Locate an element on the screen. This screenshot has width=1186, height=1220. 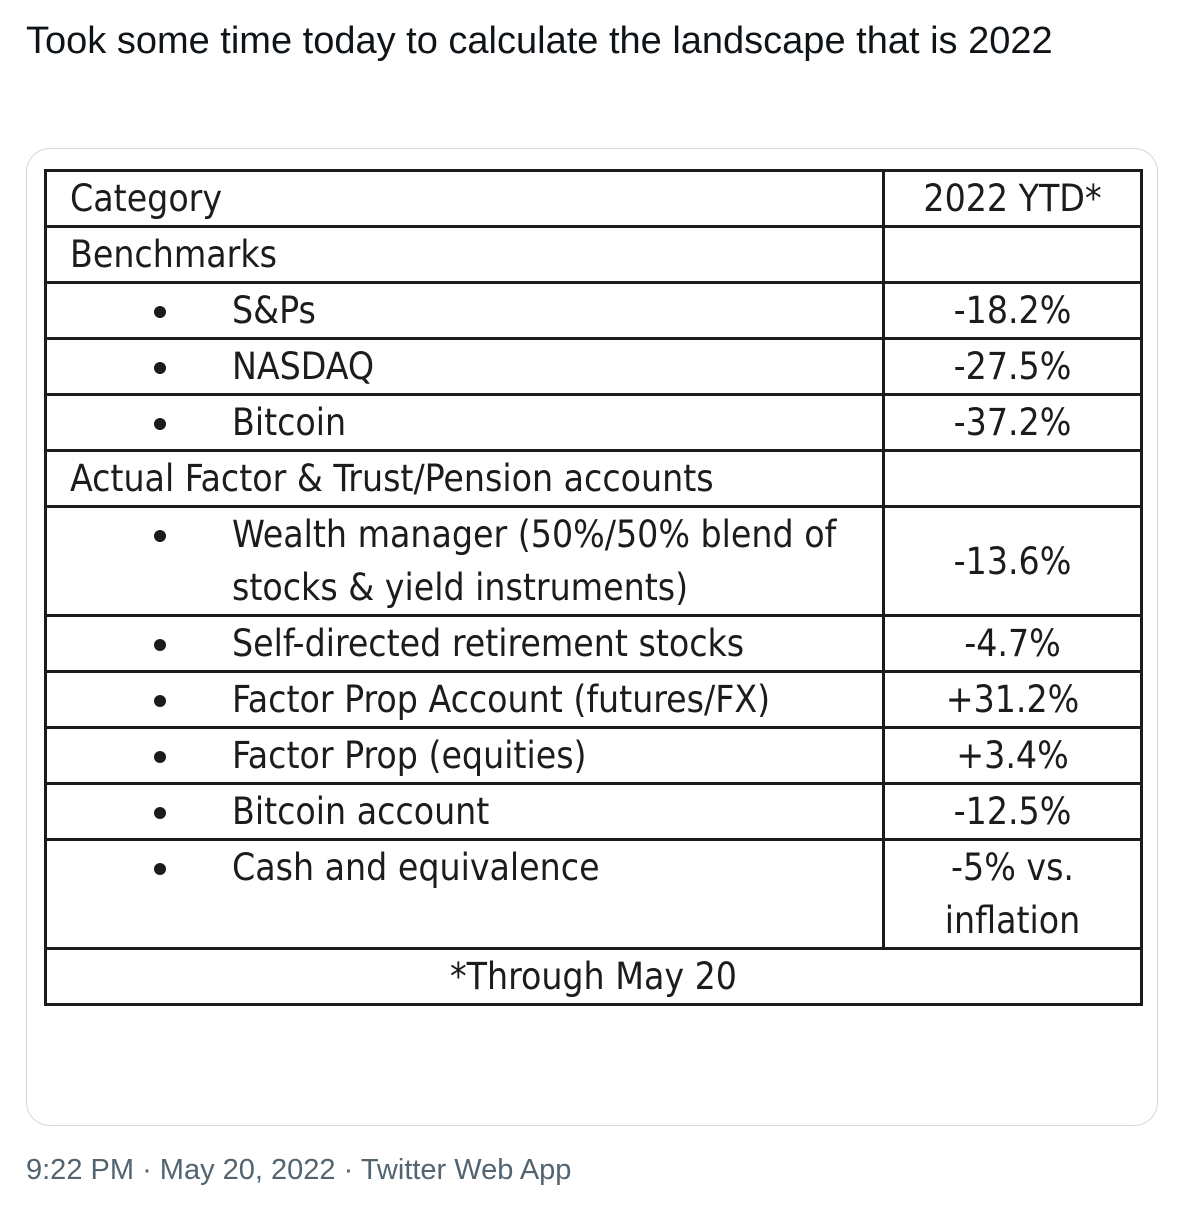
table-header-row: Category 2022 YTD* is located at coordinates (593, 198).